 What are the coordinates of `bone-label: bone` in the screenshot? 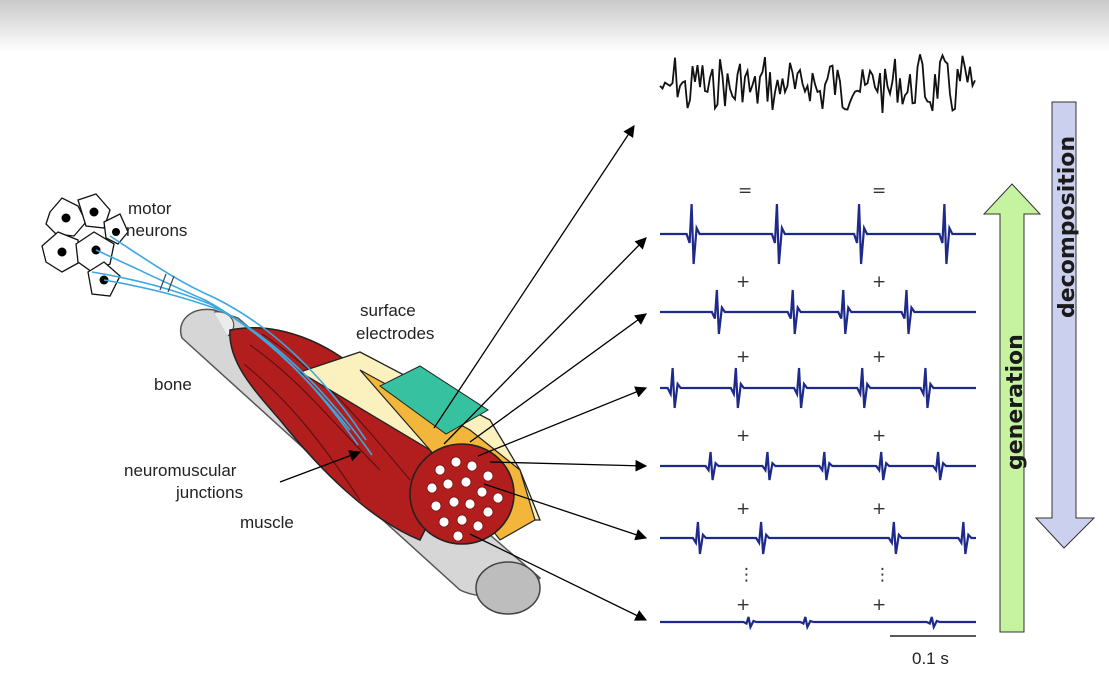 It's located at (173, 384).